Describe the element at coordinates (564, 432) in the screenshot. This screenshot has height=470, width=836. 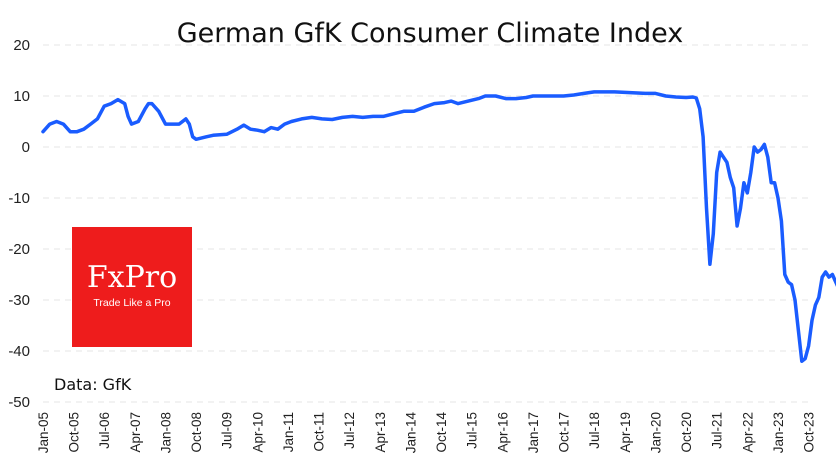
I see `x-tick-label: Oct-17` at that location.